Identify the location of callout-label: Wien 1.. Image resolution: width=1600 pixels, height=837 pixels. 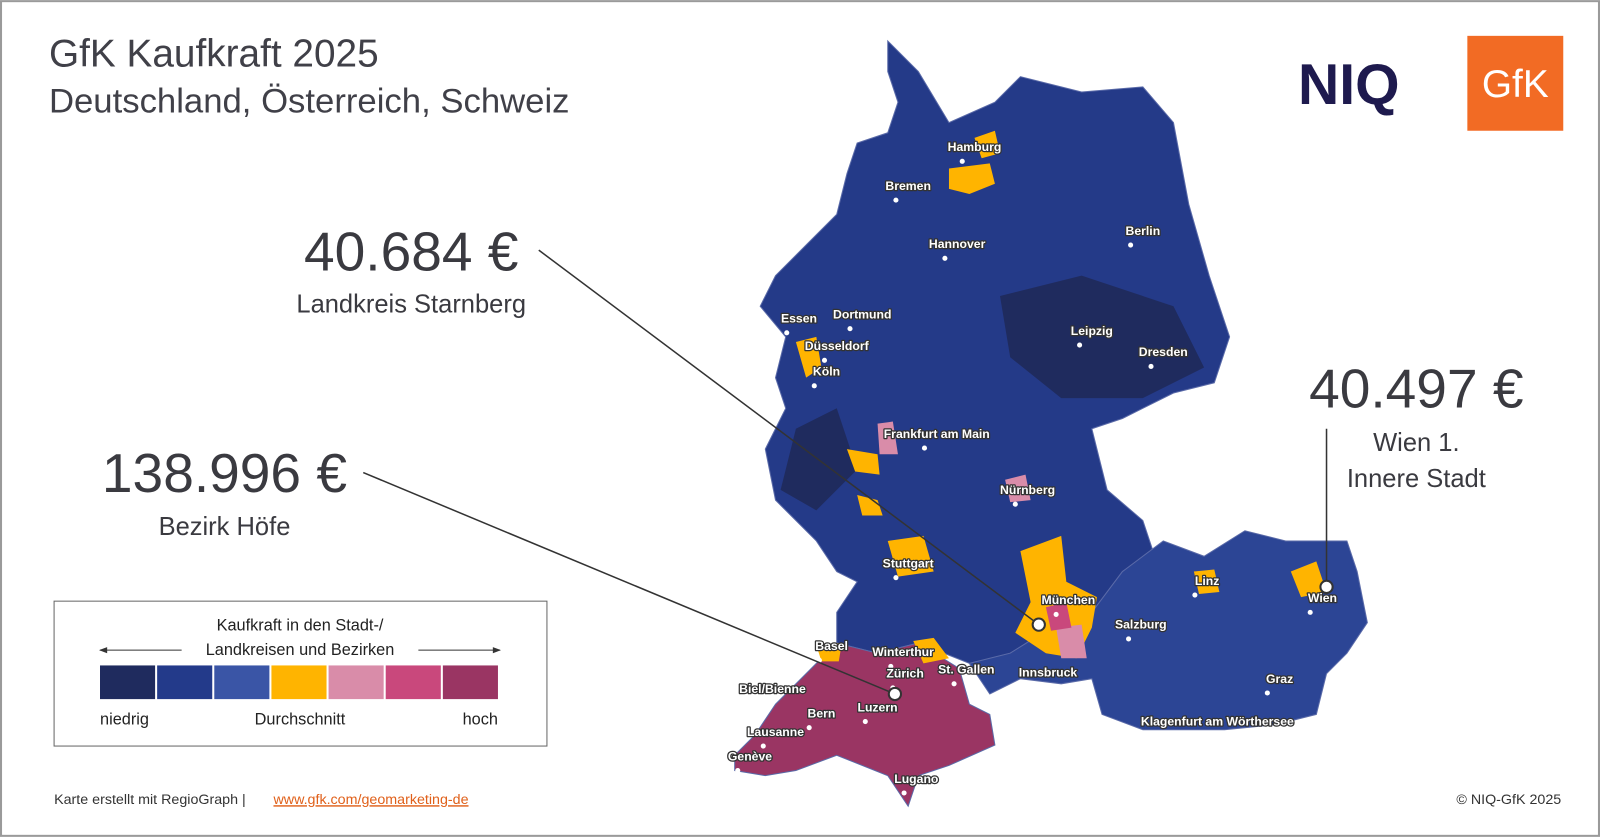
(1416, 443).